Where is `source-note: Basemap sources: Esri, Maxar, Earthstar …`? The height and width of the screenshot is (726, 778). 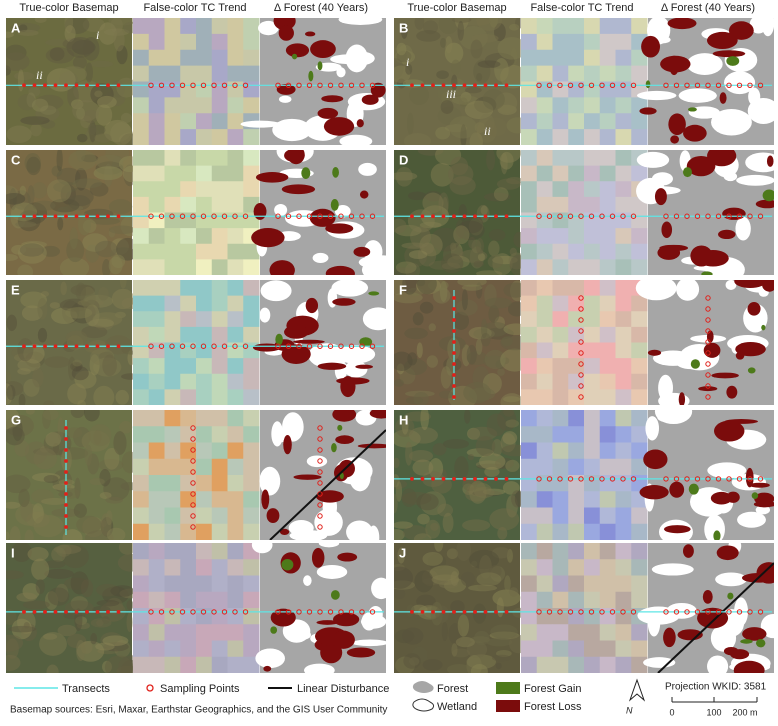 source-note: Basemap sources: Esri, Maxar, Earthstar … is located at coordinates (198, 710).